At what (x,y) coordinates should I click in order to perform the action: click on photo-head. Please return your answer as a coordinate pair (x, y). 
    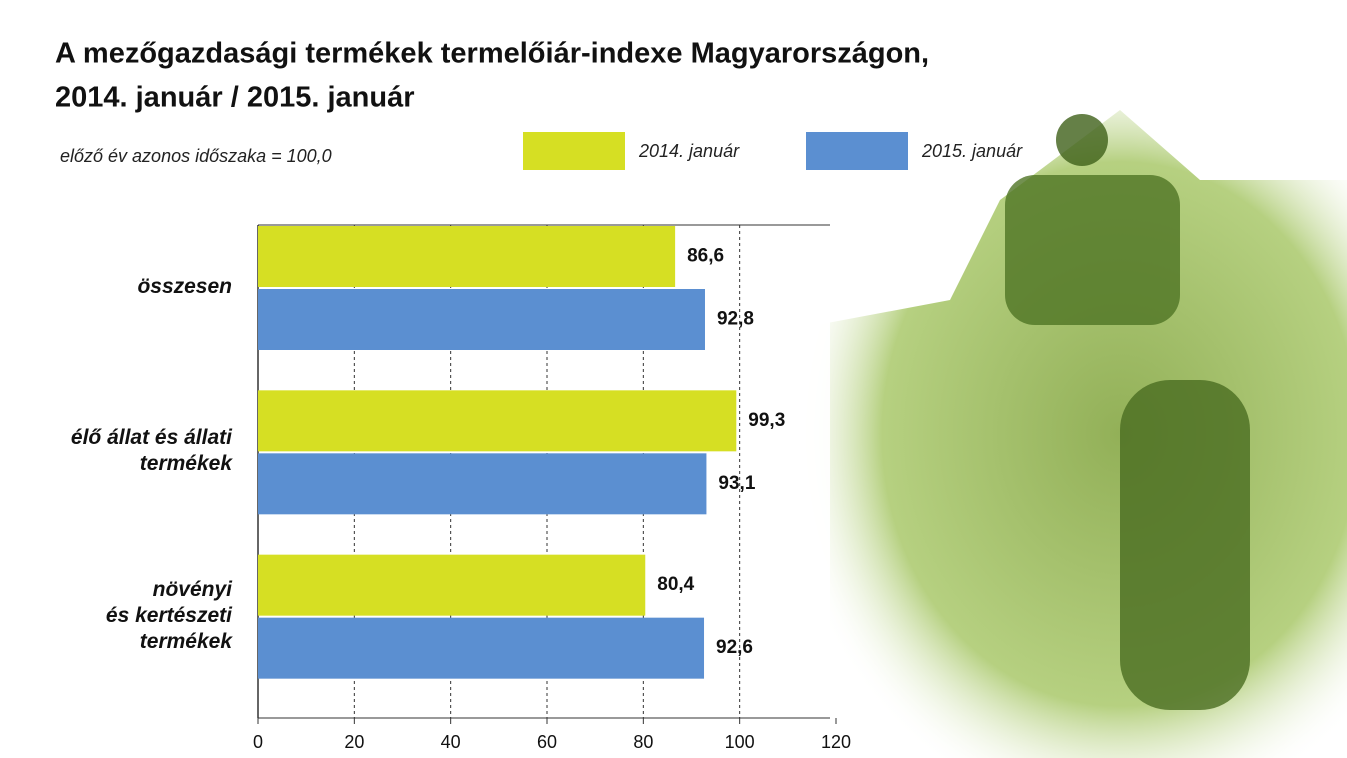
    Looking at the image, I should click on (1082, 140).